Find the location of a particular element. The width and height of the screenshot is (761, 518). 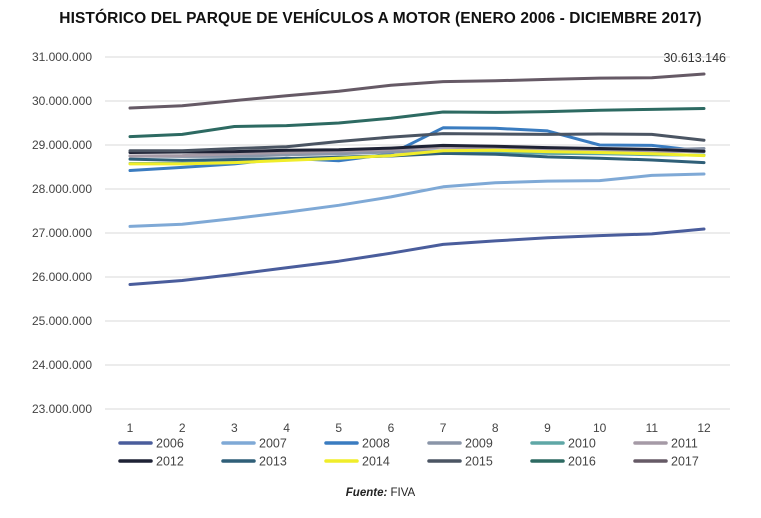

series-line-2007 is located at coordinates (417, 200).